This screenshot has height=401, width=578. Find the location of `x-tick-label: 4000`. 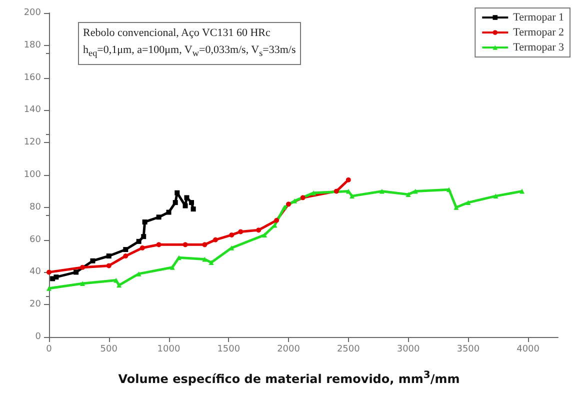

x-tick-label: 4000 is located at coordinates (528, 349).